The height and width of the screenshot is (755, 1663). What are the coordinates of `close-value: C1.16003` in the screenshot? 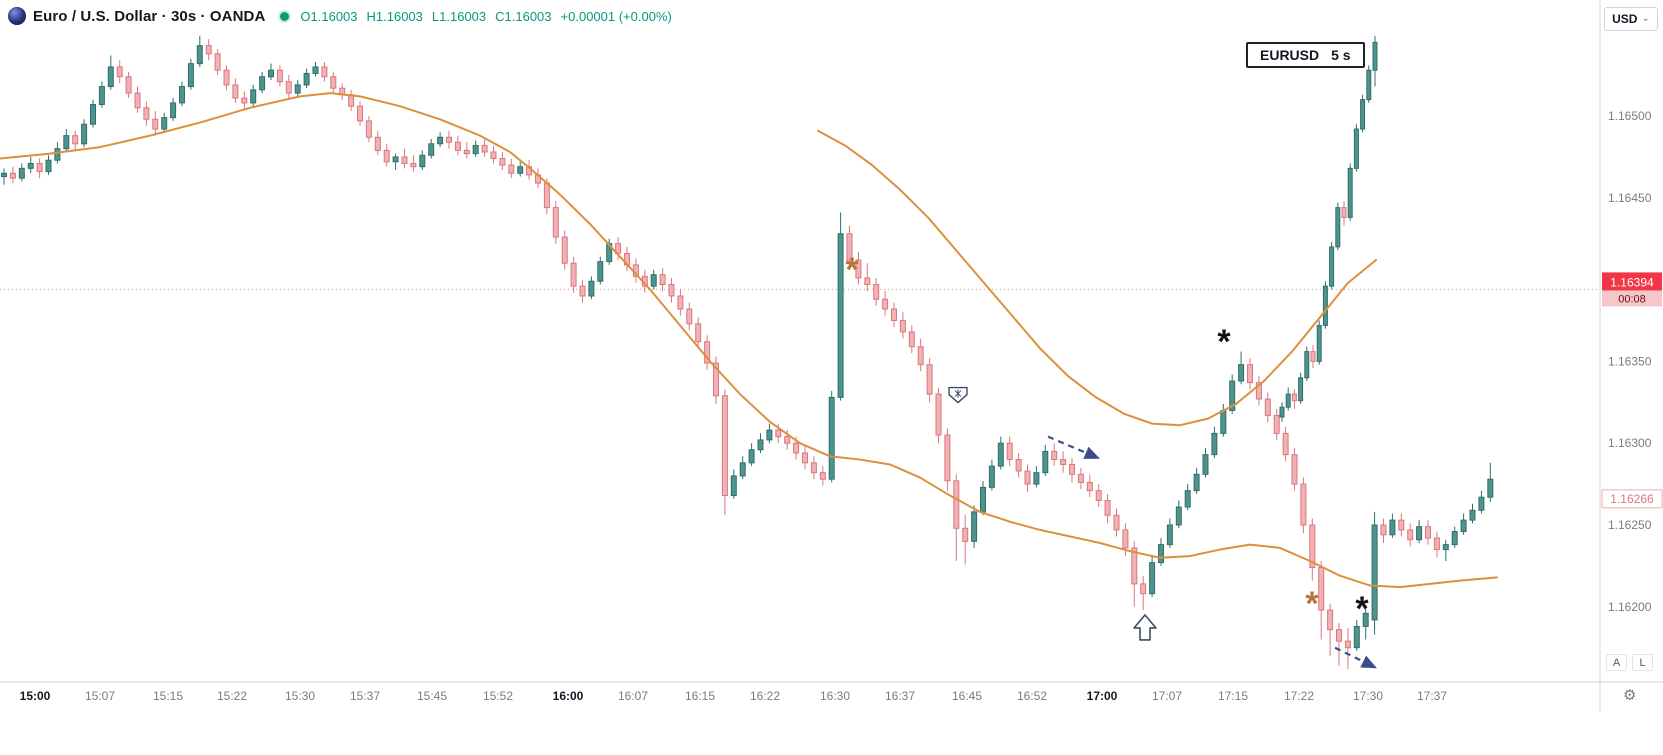 It's located at (523, 16).